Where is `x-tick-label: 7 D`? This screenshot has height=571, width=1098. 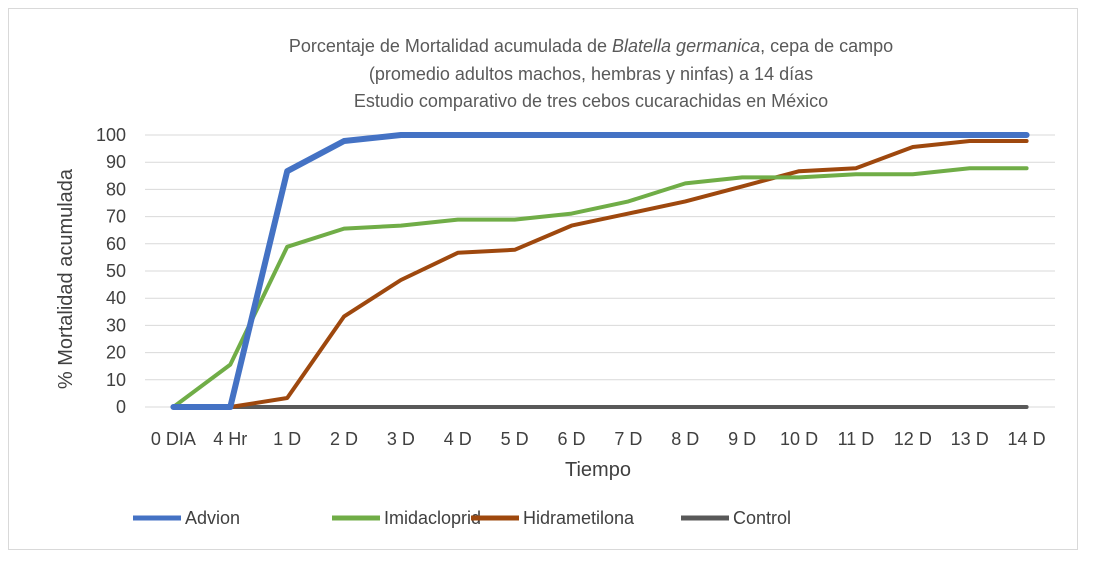 x-tick-label: 7 D is located at coordinates (628, 439).